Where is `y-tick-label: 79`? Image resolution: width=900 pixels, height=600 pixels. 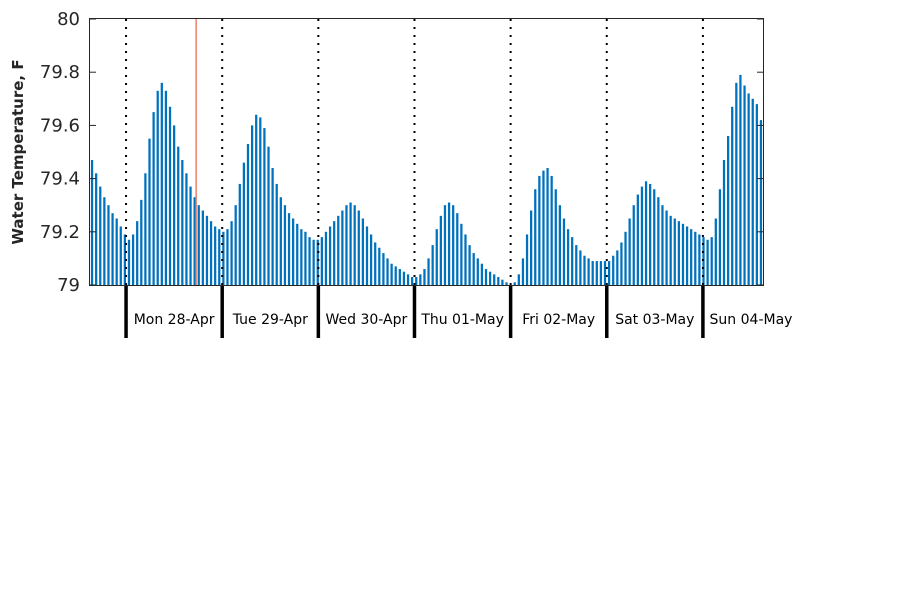 y-tick-label: 79 is located at coordinates (68, 285).